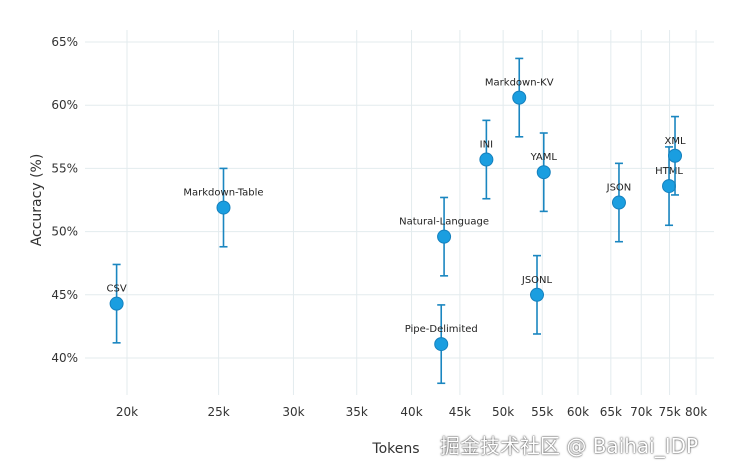  What do you see at coordinates (542, 412) in the screenshot?
I see `x-tick-label: 55k` at bounding box center [542, 412].